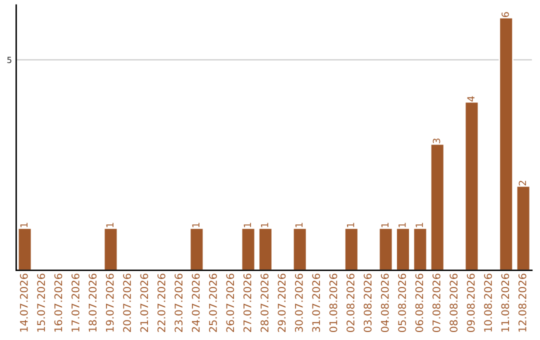 The image size is (540, 340). I want to click on x-tick-label: 08.08.2026, so click(454, 303).